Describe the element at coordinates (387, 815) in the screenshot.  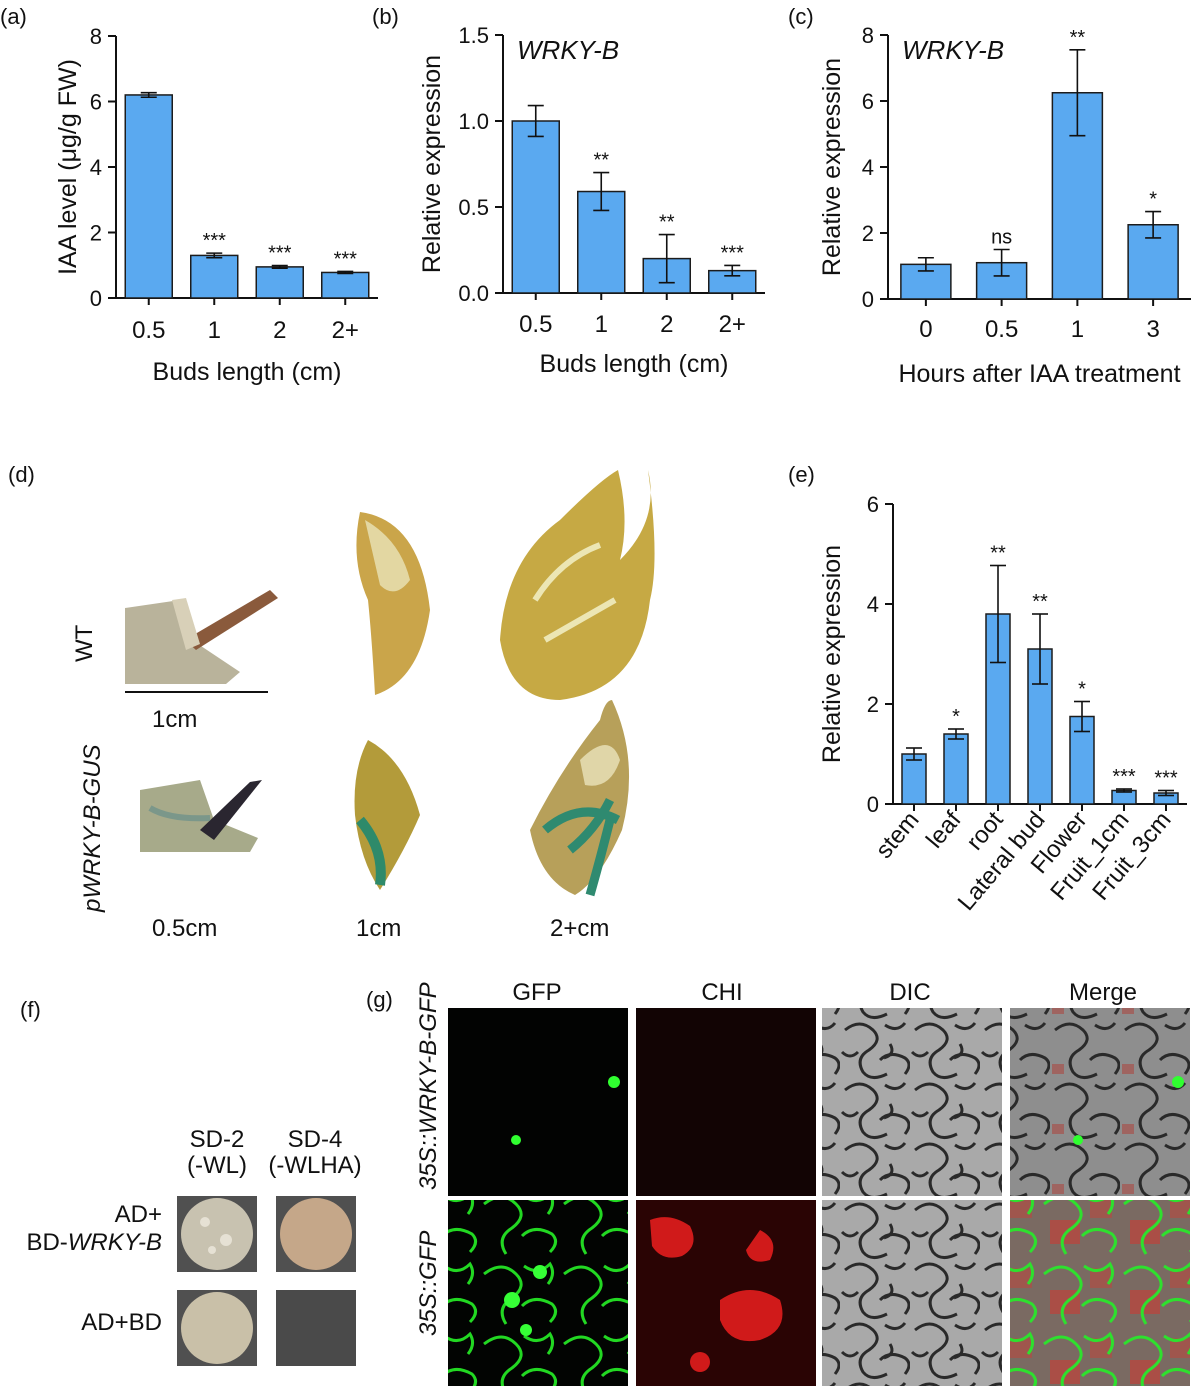
I see `image-gus-1cm` at that location.